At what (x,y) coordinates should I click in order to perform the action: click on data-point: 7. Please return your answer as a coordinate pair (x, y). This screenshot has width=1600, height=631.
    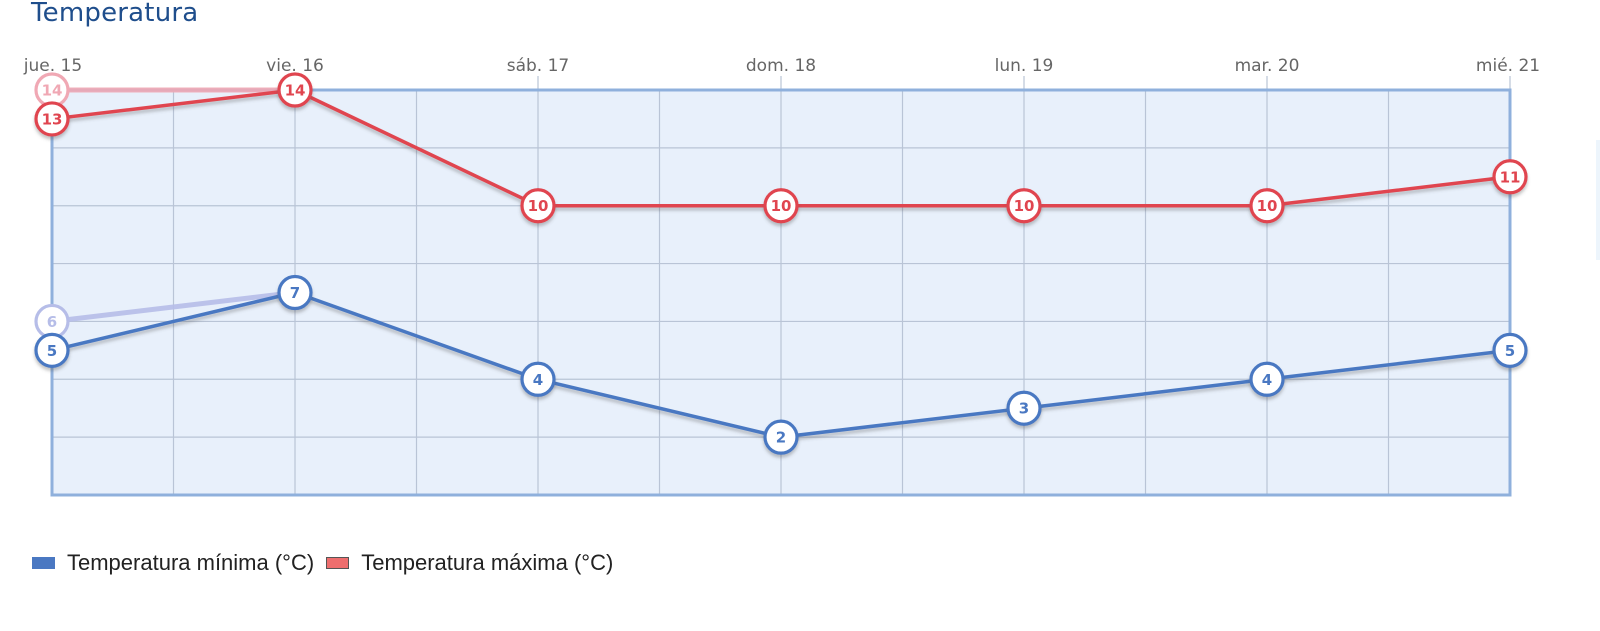
    Looking at the image, I should click on (295, 292).